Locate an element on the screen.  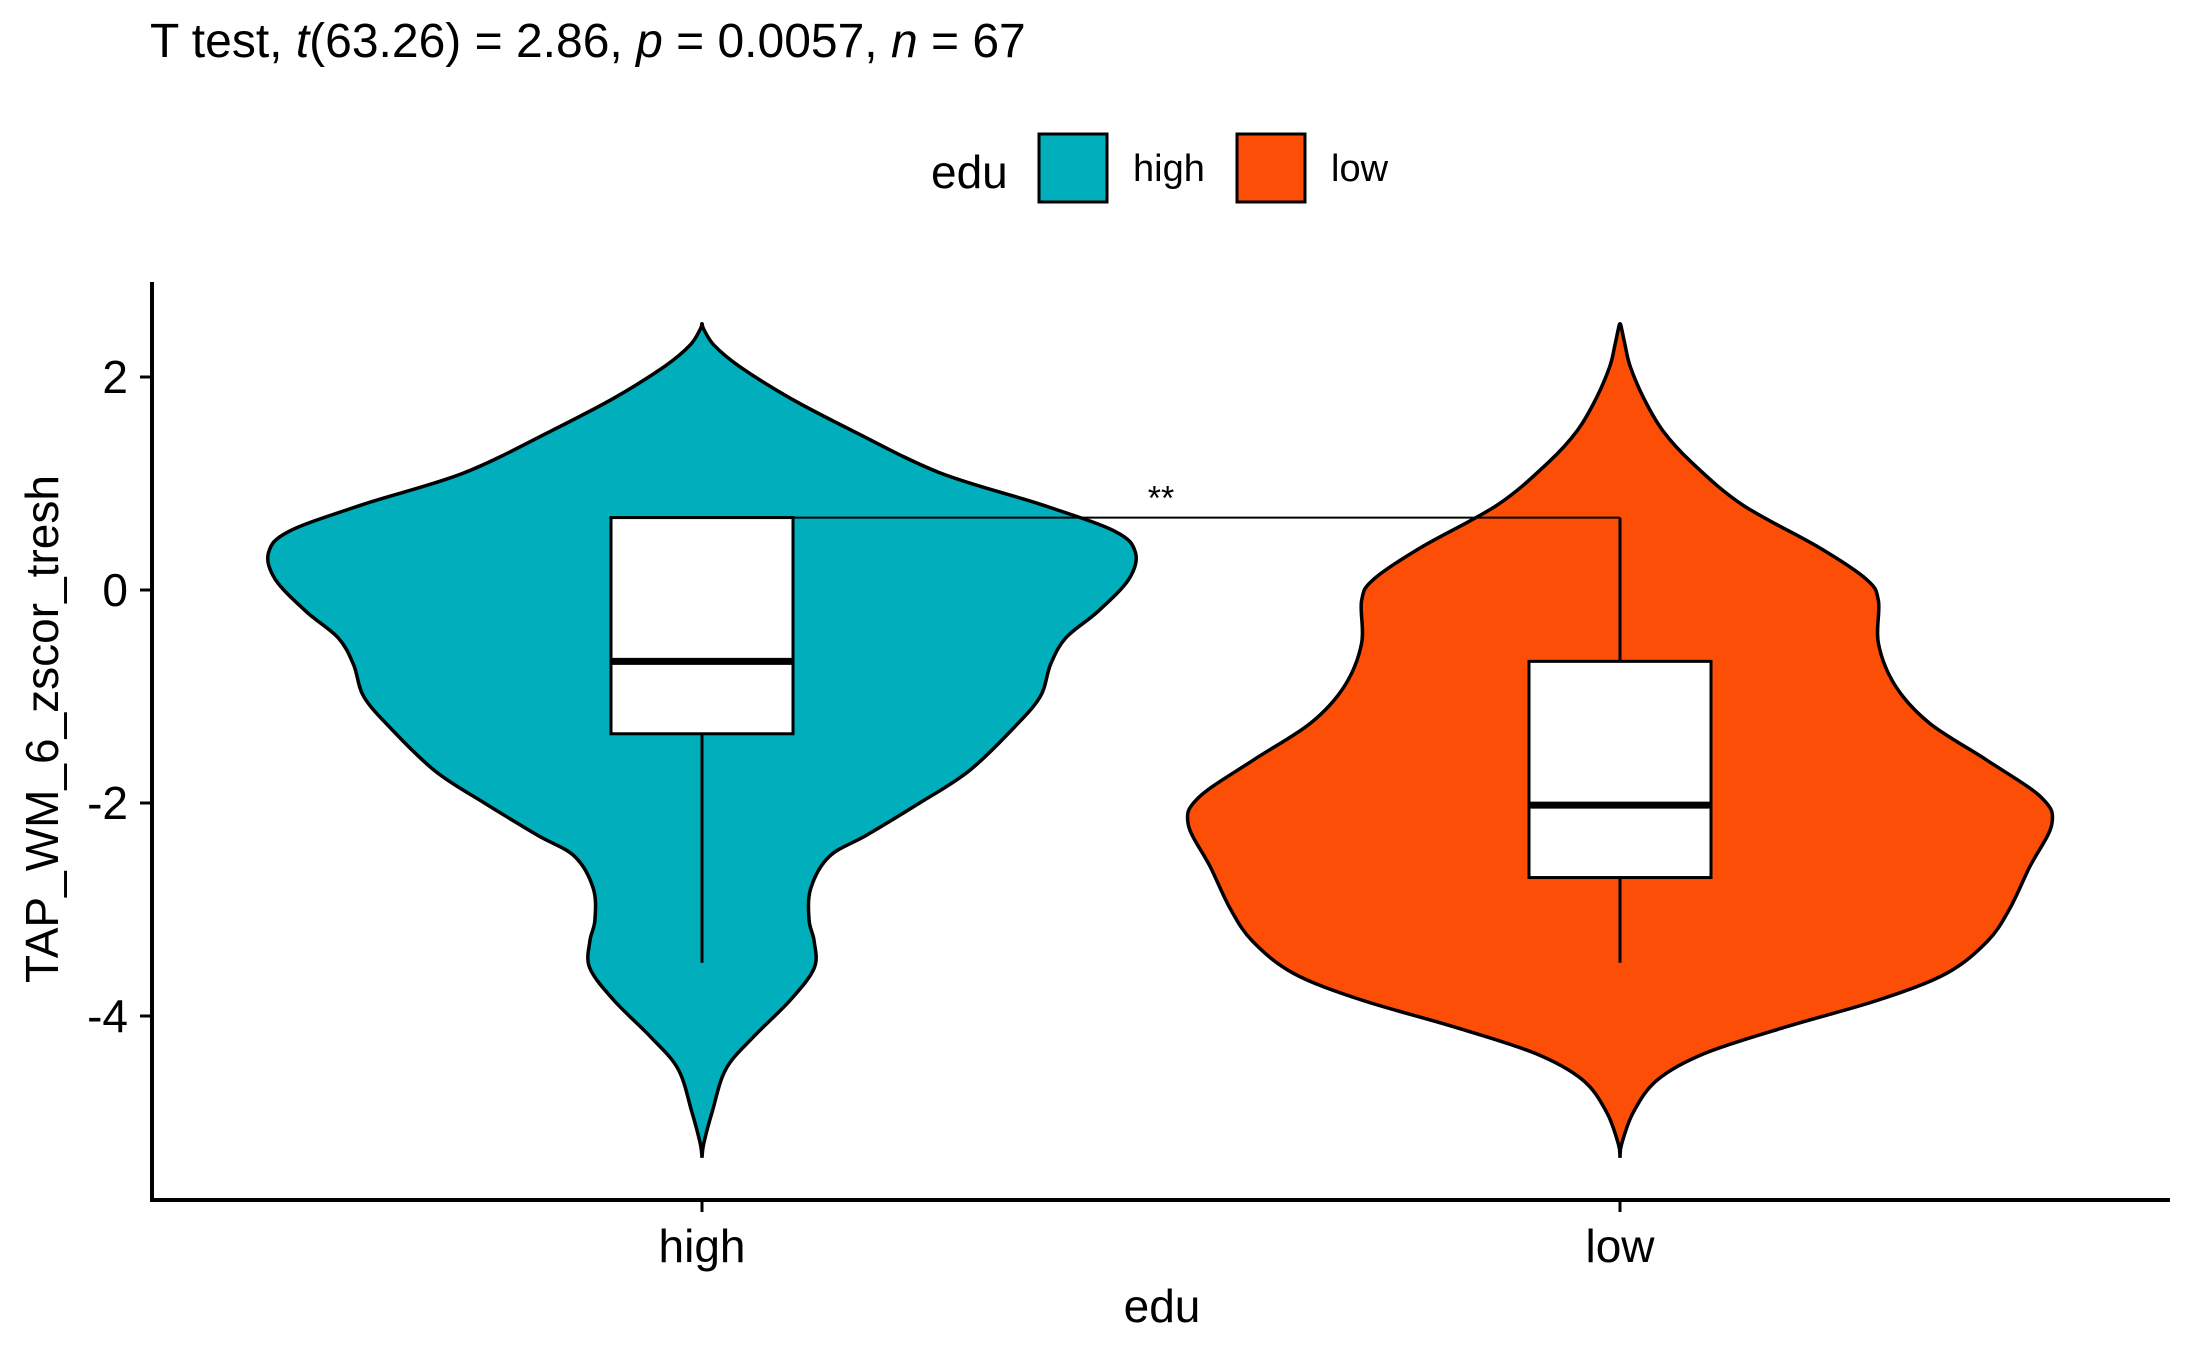
legend-label-high: high is located at coordinates (1169, 169).